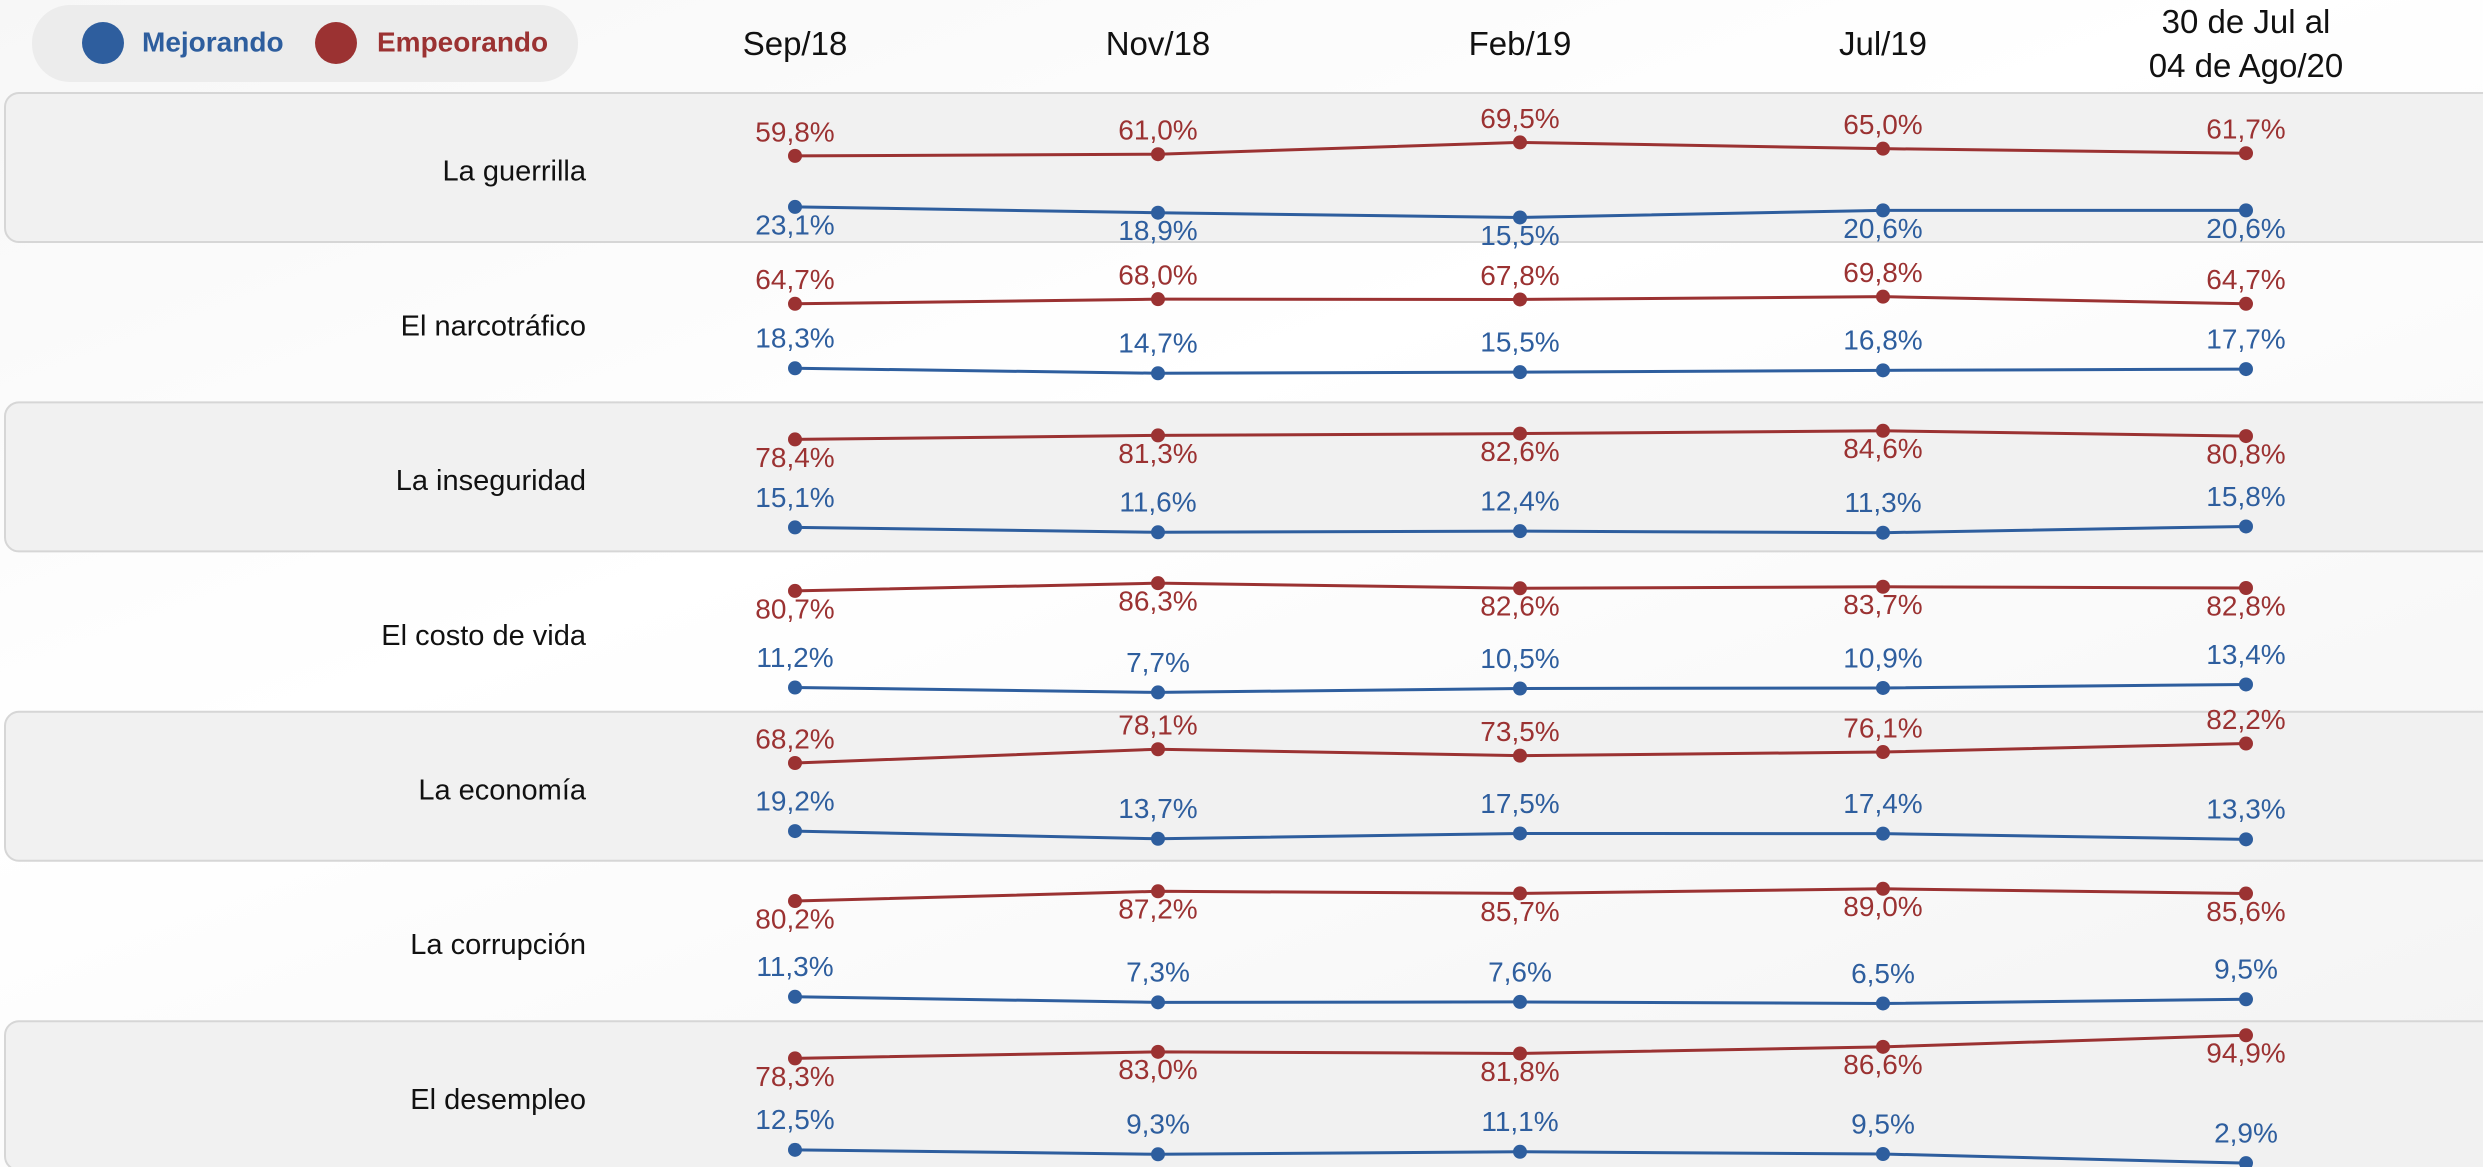  I want to click on data-label: 7,7%, so click(1158, 662).